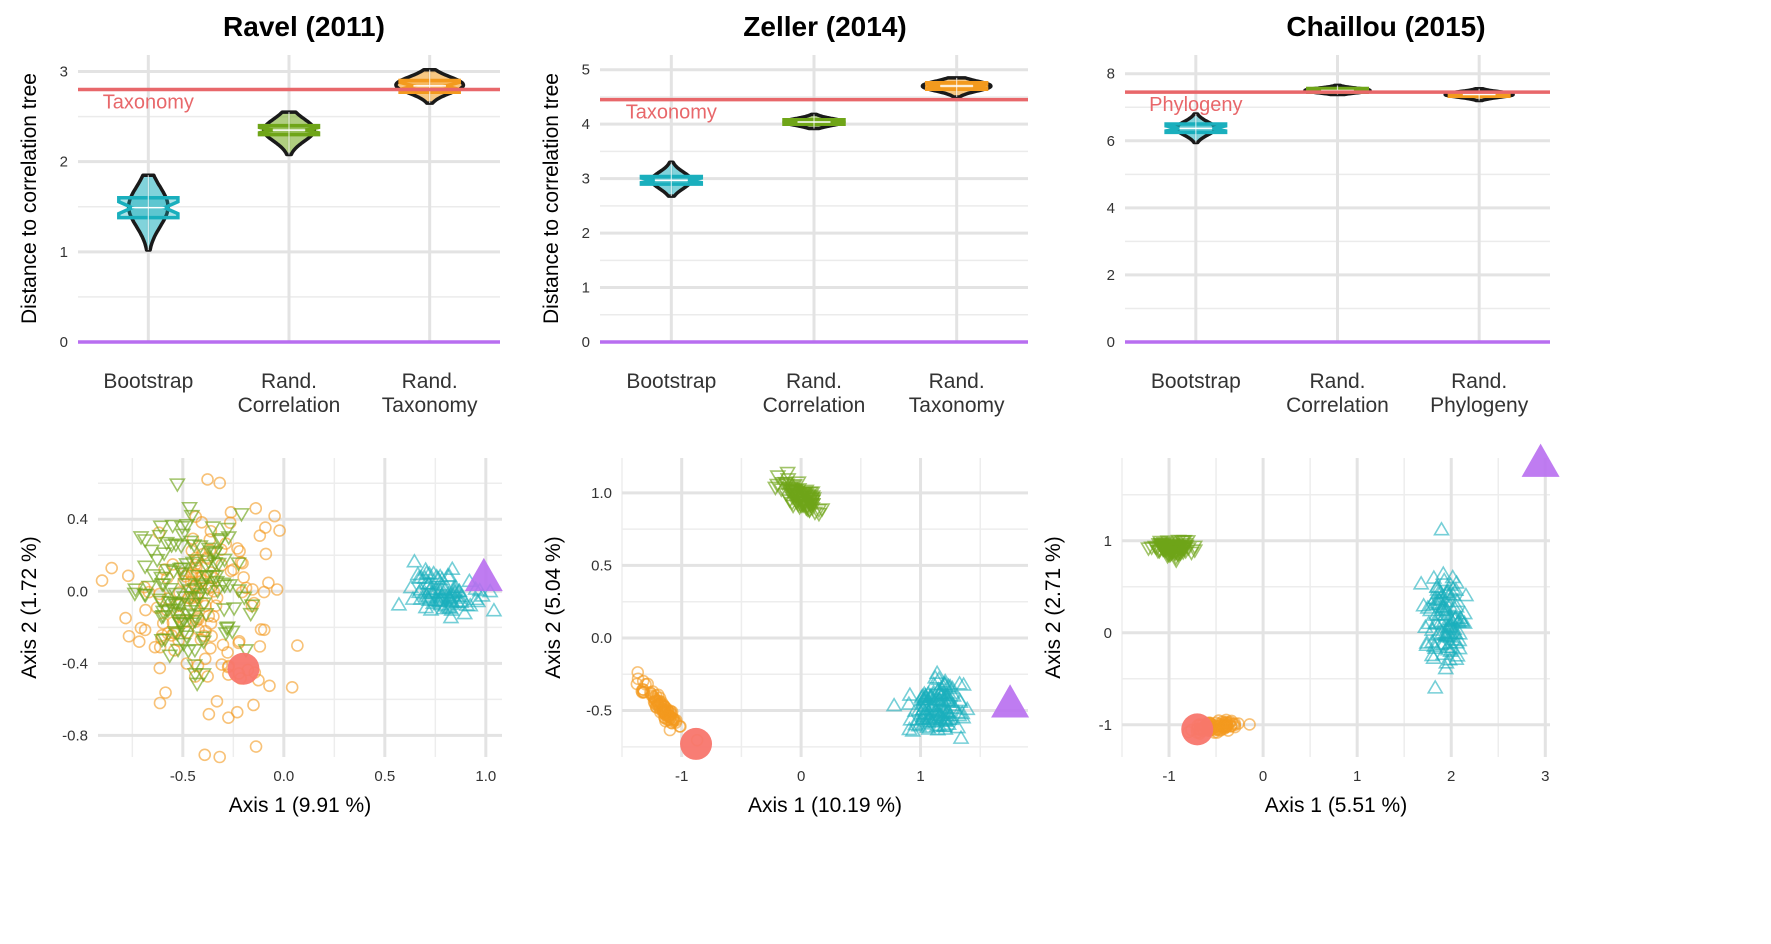  What do you see at coordinates (1336, 805) in the screenshot?
I see `x-axis-label: Axis 1 (5.51 %)` at bounding box center [1336, 805].